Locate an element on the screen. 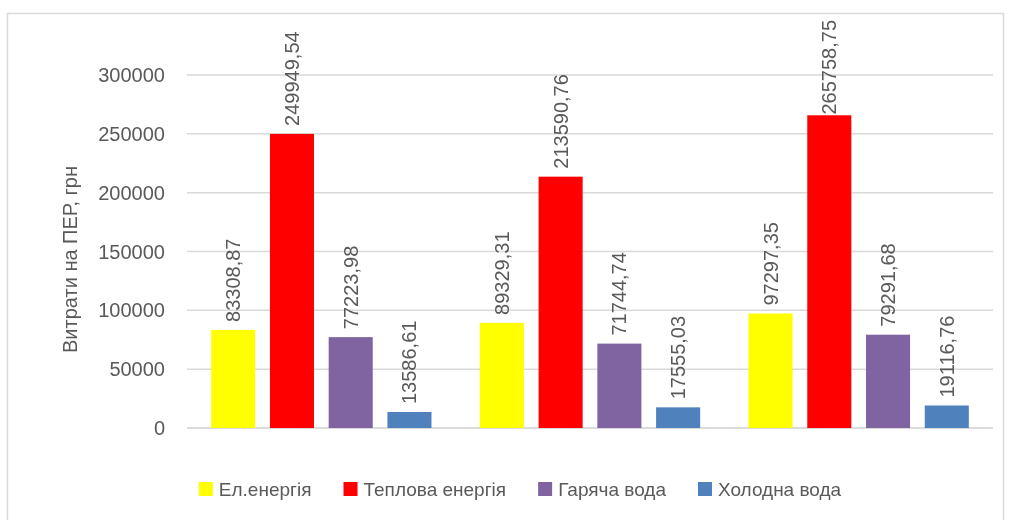 This screenshot has height=520, width=1009. legend-label: Гаряча вода is located at coordinates (612, 489).